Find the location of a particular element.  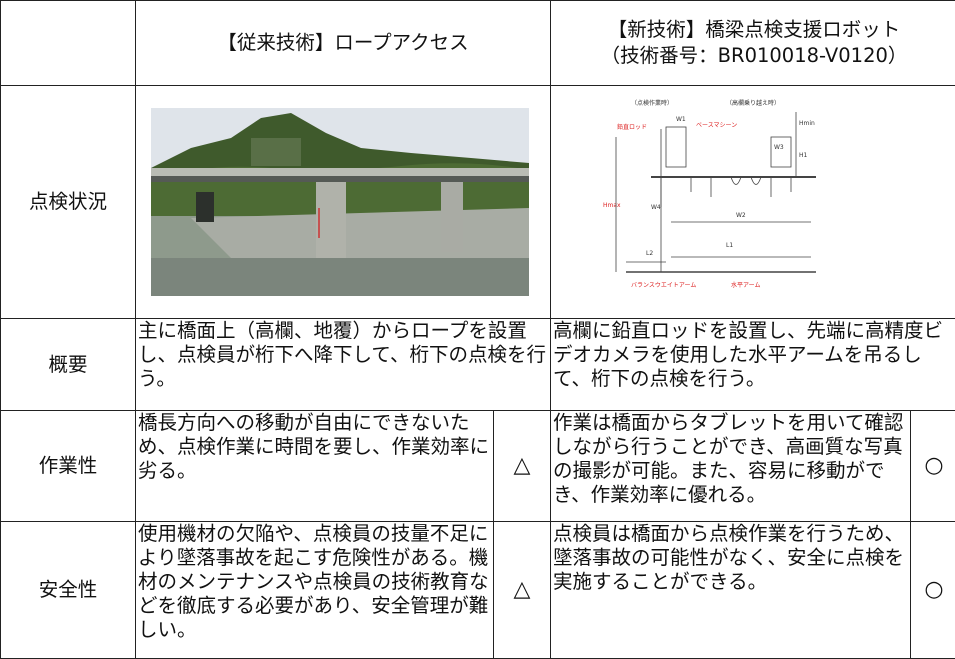

diagram-label: 鉛直ロッド is located at coordinates (632, 127).